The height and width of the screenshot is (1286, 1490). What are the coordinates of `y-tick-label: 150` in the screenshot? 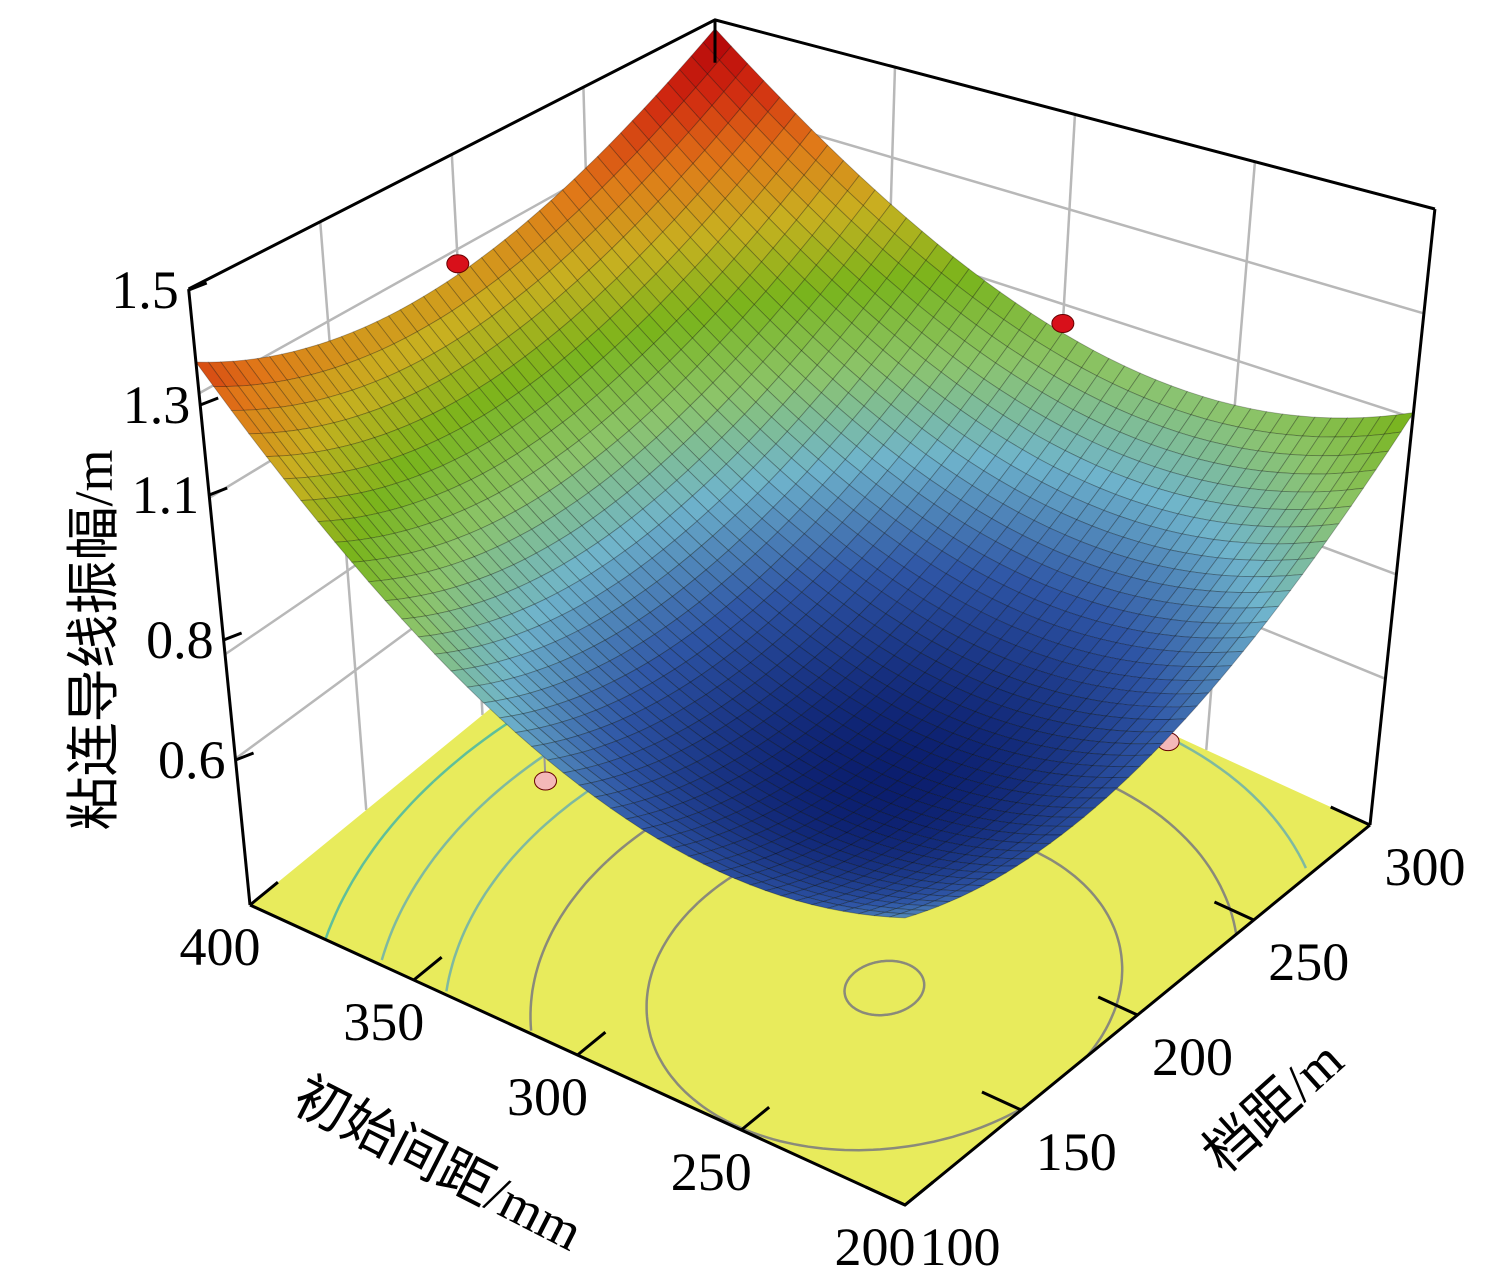 It's located at (1076, 1152).